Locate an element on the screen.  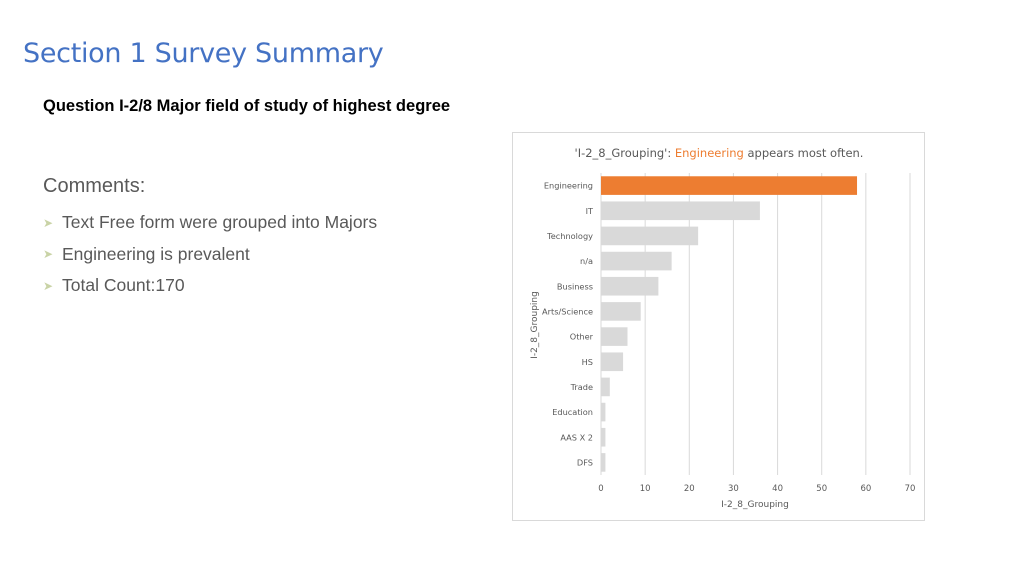
y-tick-label: Education is located at coordinates (572, 412).